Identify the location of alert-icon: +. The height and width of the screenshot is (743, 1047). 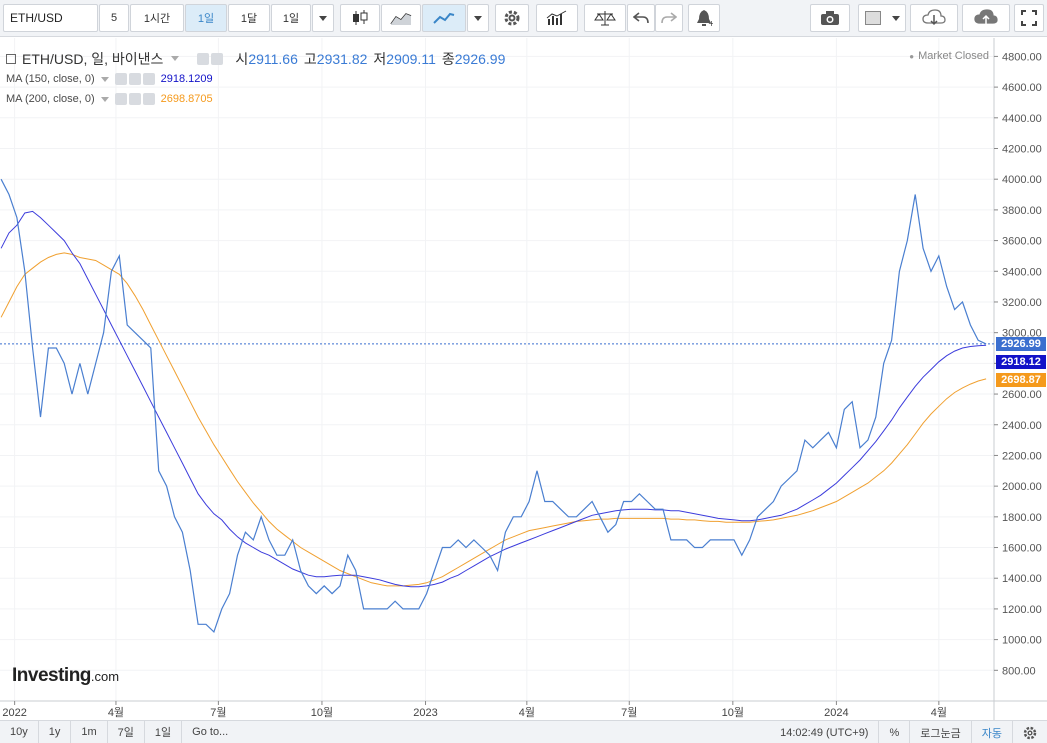
(705, 18).